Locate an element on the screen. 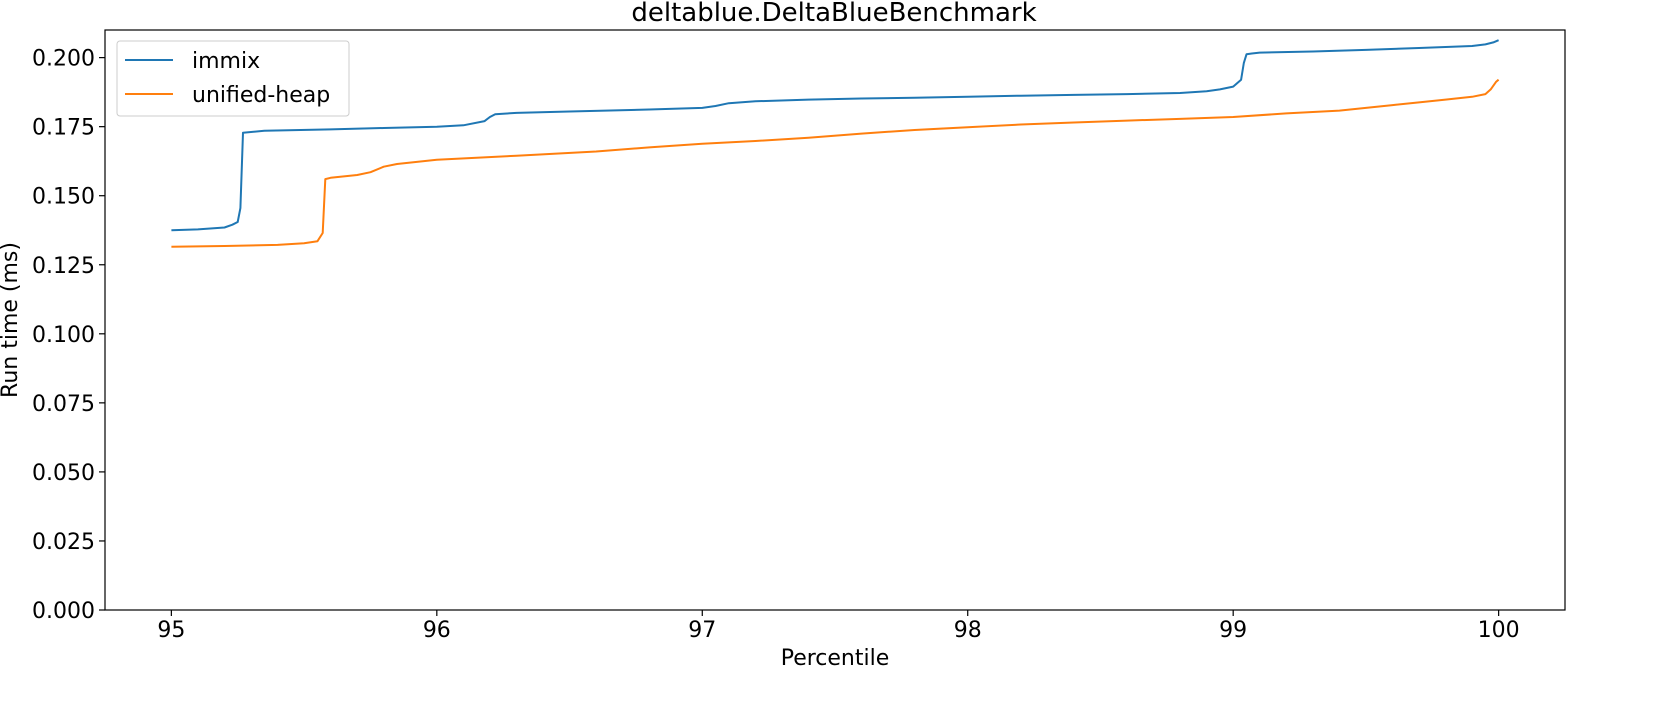 This screenshot has height=710, width=1664. legend-label-unified-heap: unified-heap is located at coordinates (261, 95).